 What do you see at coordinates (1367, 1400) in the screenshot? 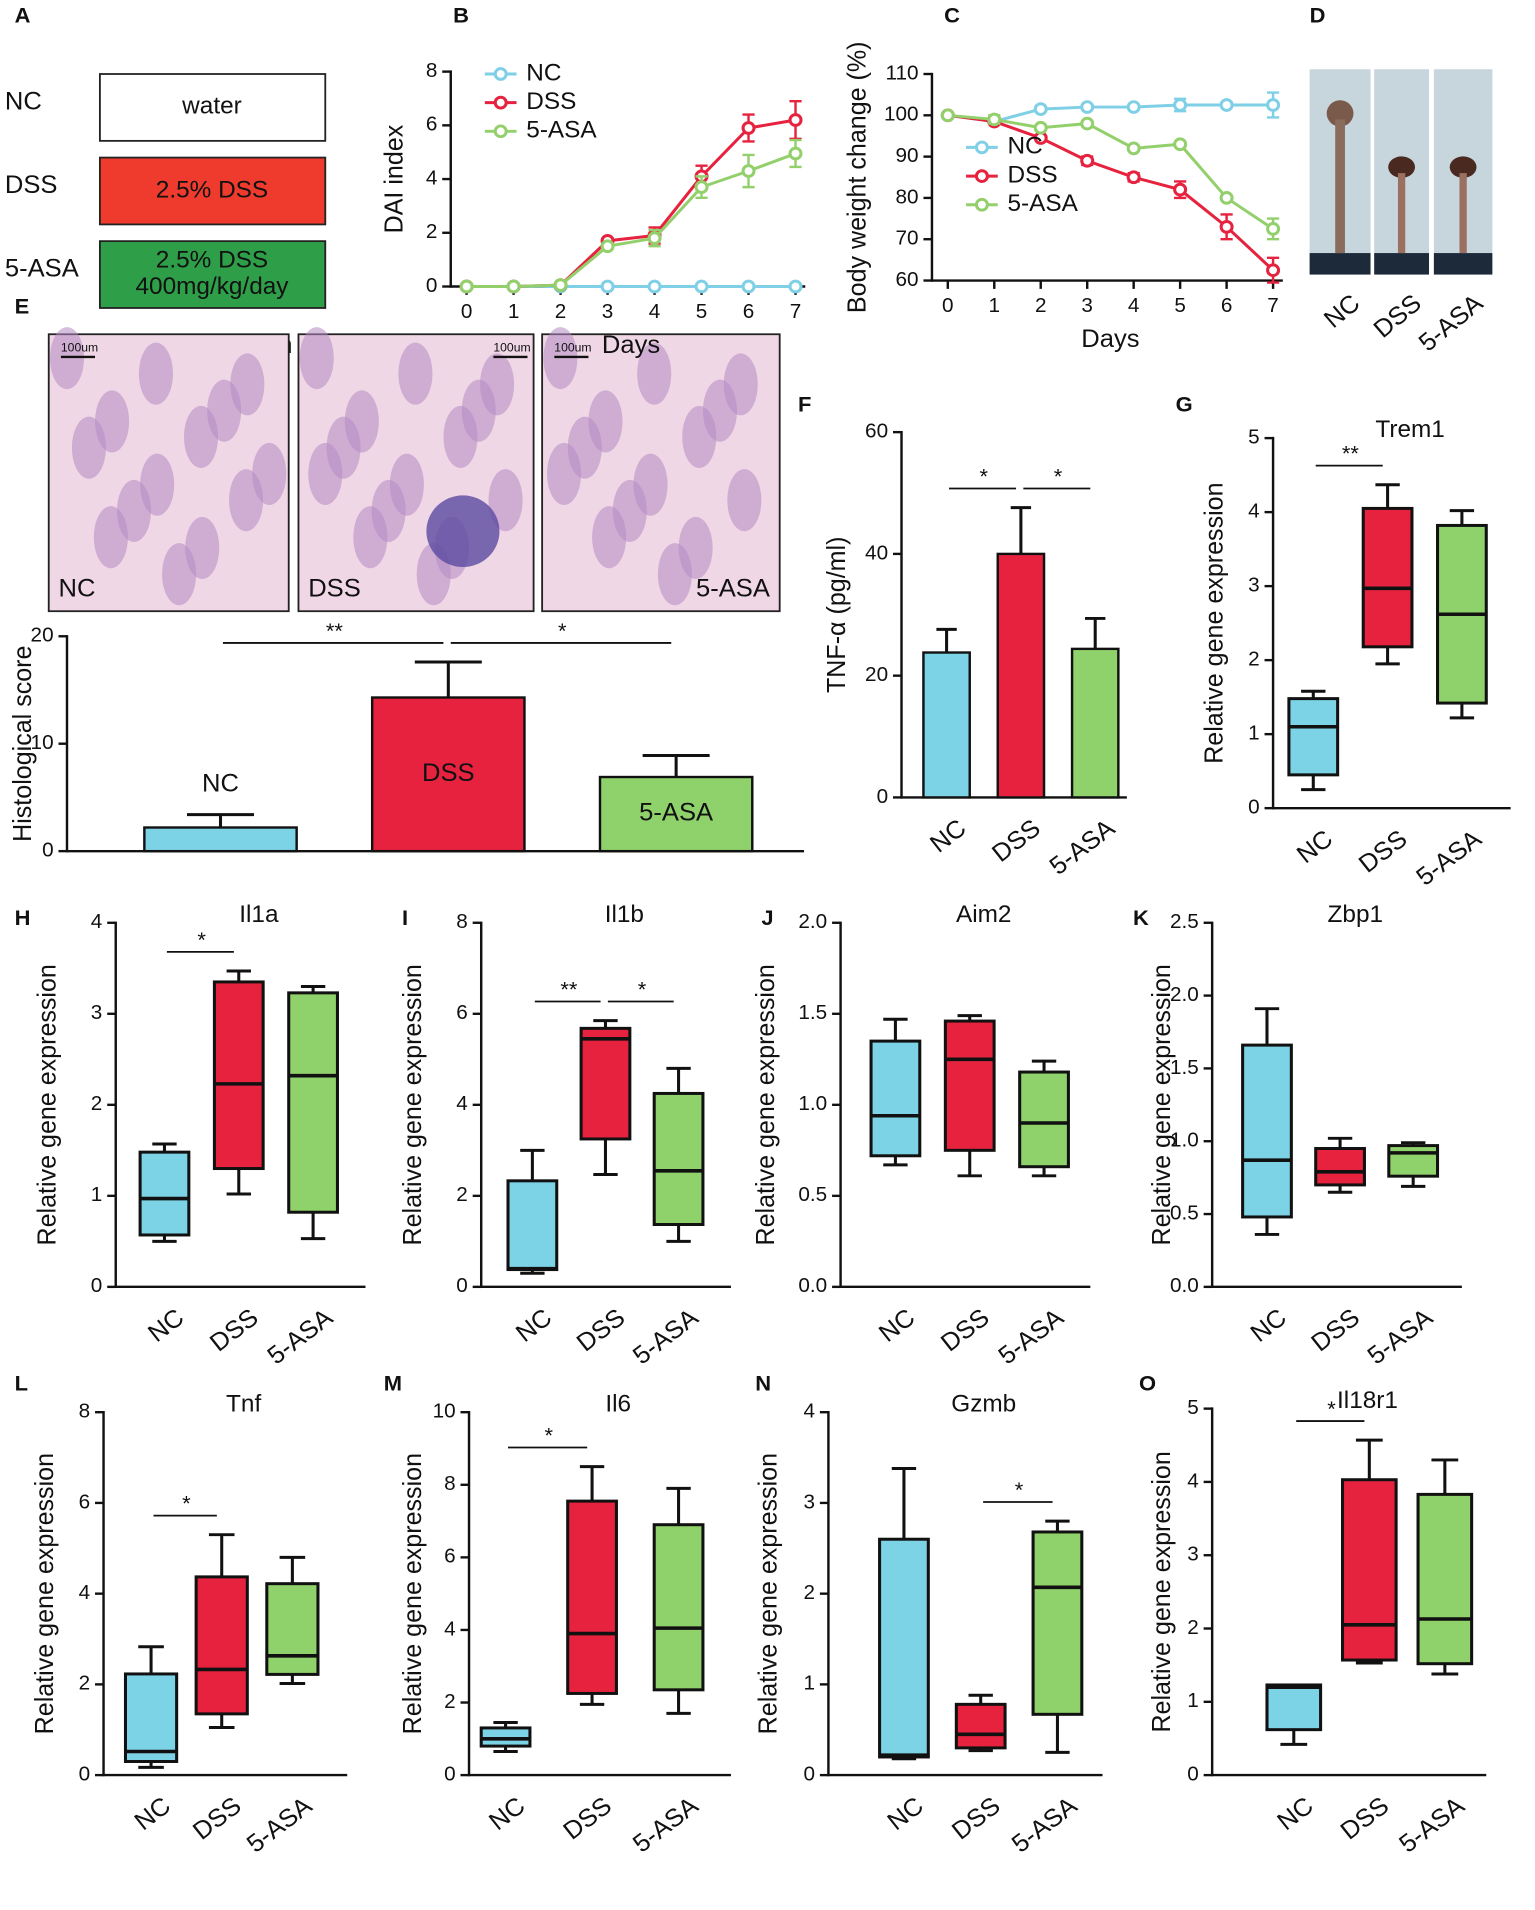
I see `chart-title: Il18r1` at bounding box center [1367, 1400].